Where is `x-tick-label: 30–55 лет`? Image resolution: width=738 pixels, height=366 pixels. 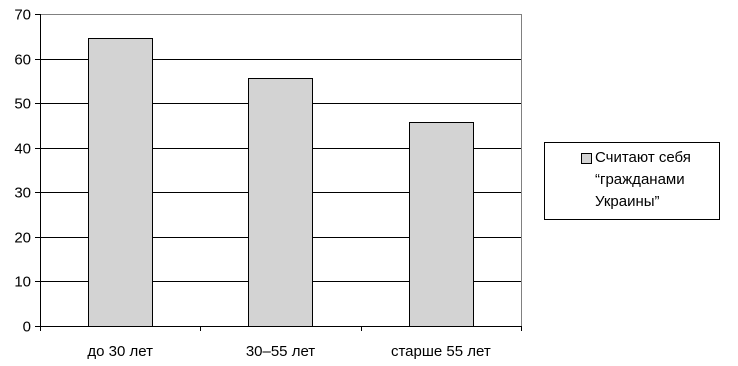 x-tick-label: 30–55 лет is located at coordinates (280, 351).